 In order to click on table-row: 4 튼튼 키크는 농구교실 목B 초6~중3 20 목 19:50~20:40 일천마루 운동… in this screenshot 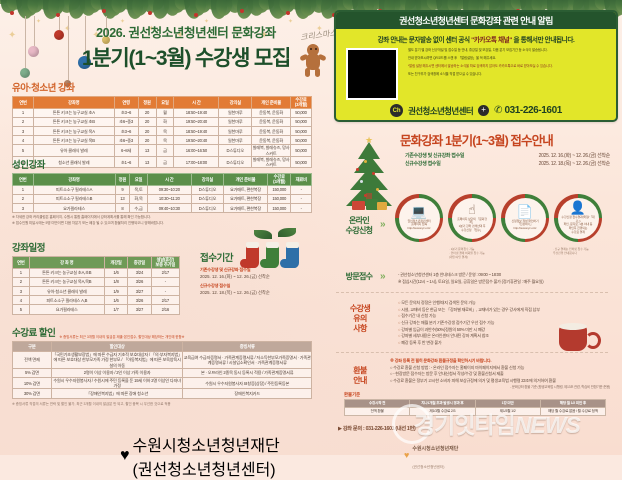, I will do `click(162, 140)`.